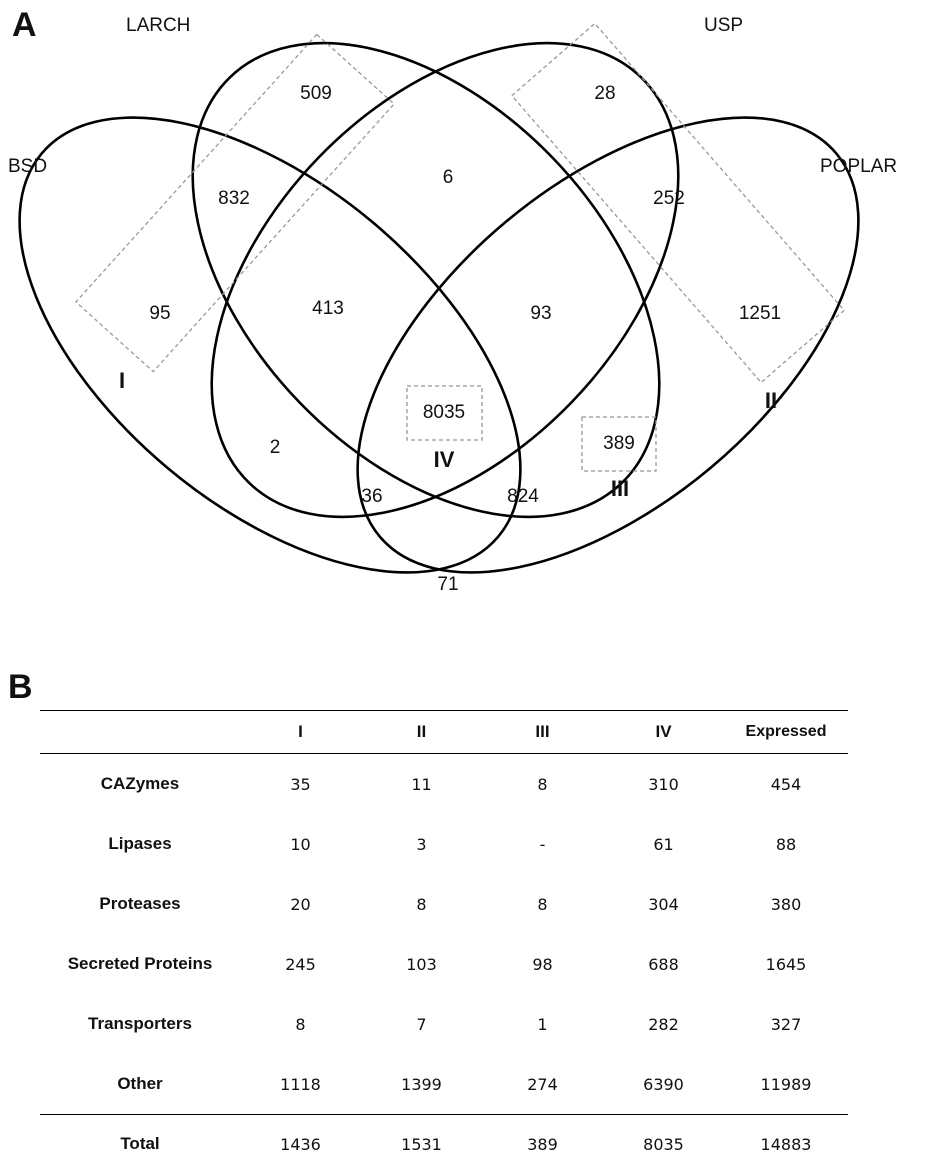 The image size is (927, 1173). What do you see at coordinates (371, 496) in the screenshot?
I see `region-count: 36` at bounding box center [371, 496].